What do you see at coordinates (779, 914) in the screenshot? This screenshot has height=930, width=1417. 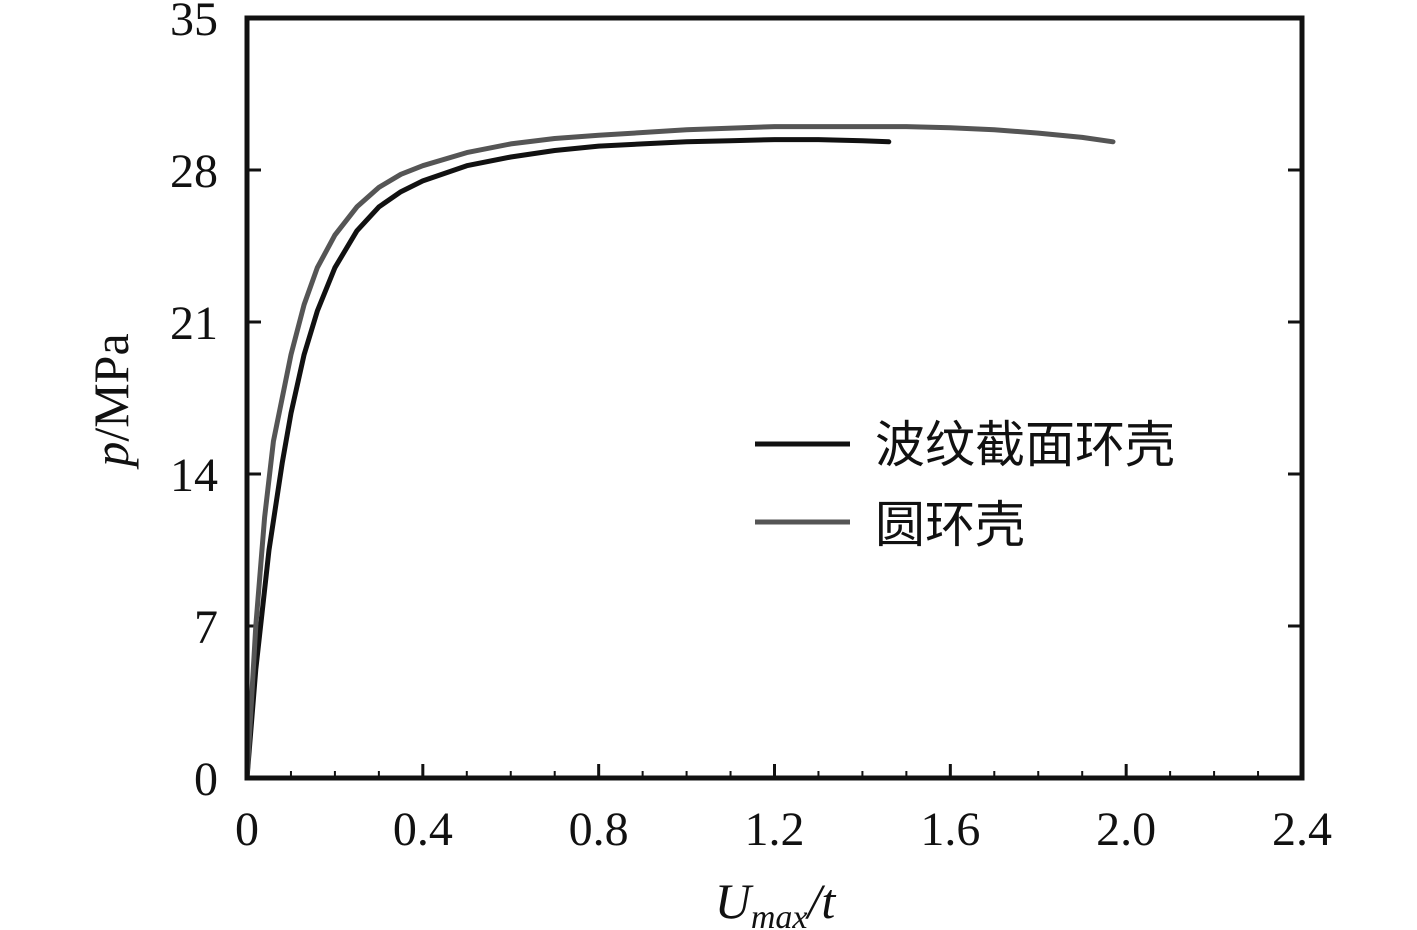 I see `x-axis-title-subscript: max` at bounding box center [779, 914].